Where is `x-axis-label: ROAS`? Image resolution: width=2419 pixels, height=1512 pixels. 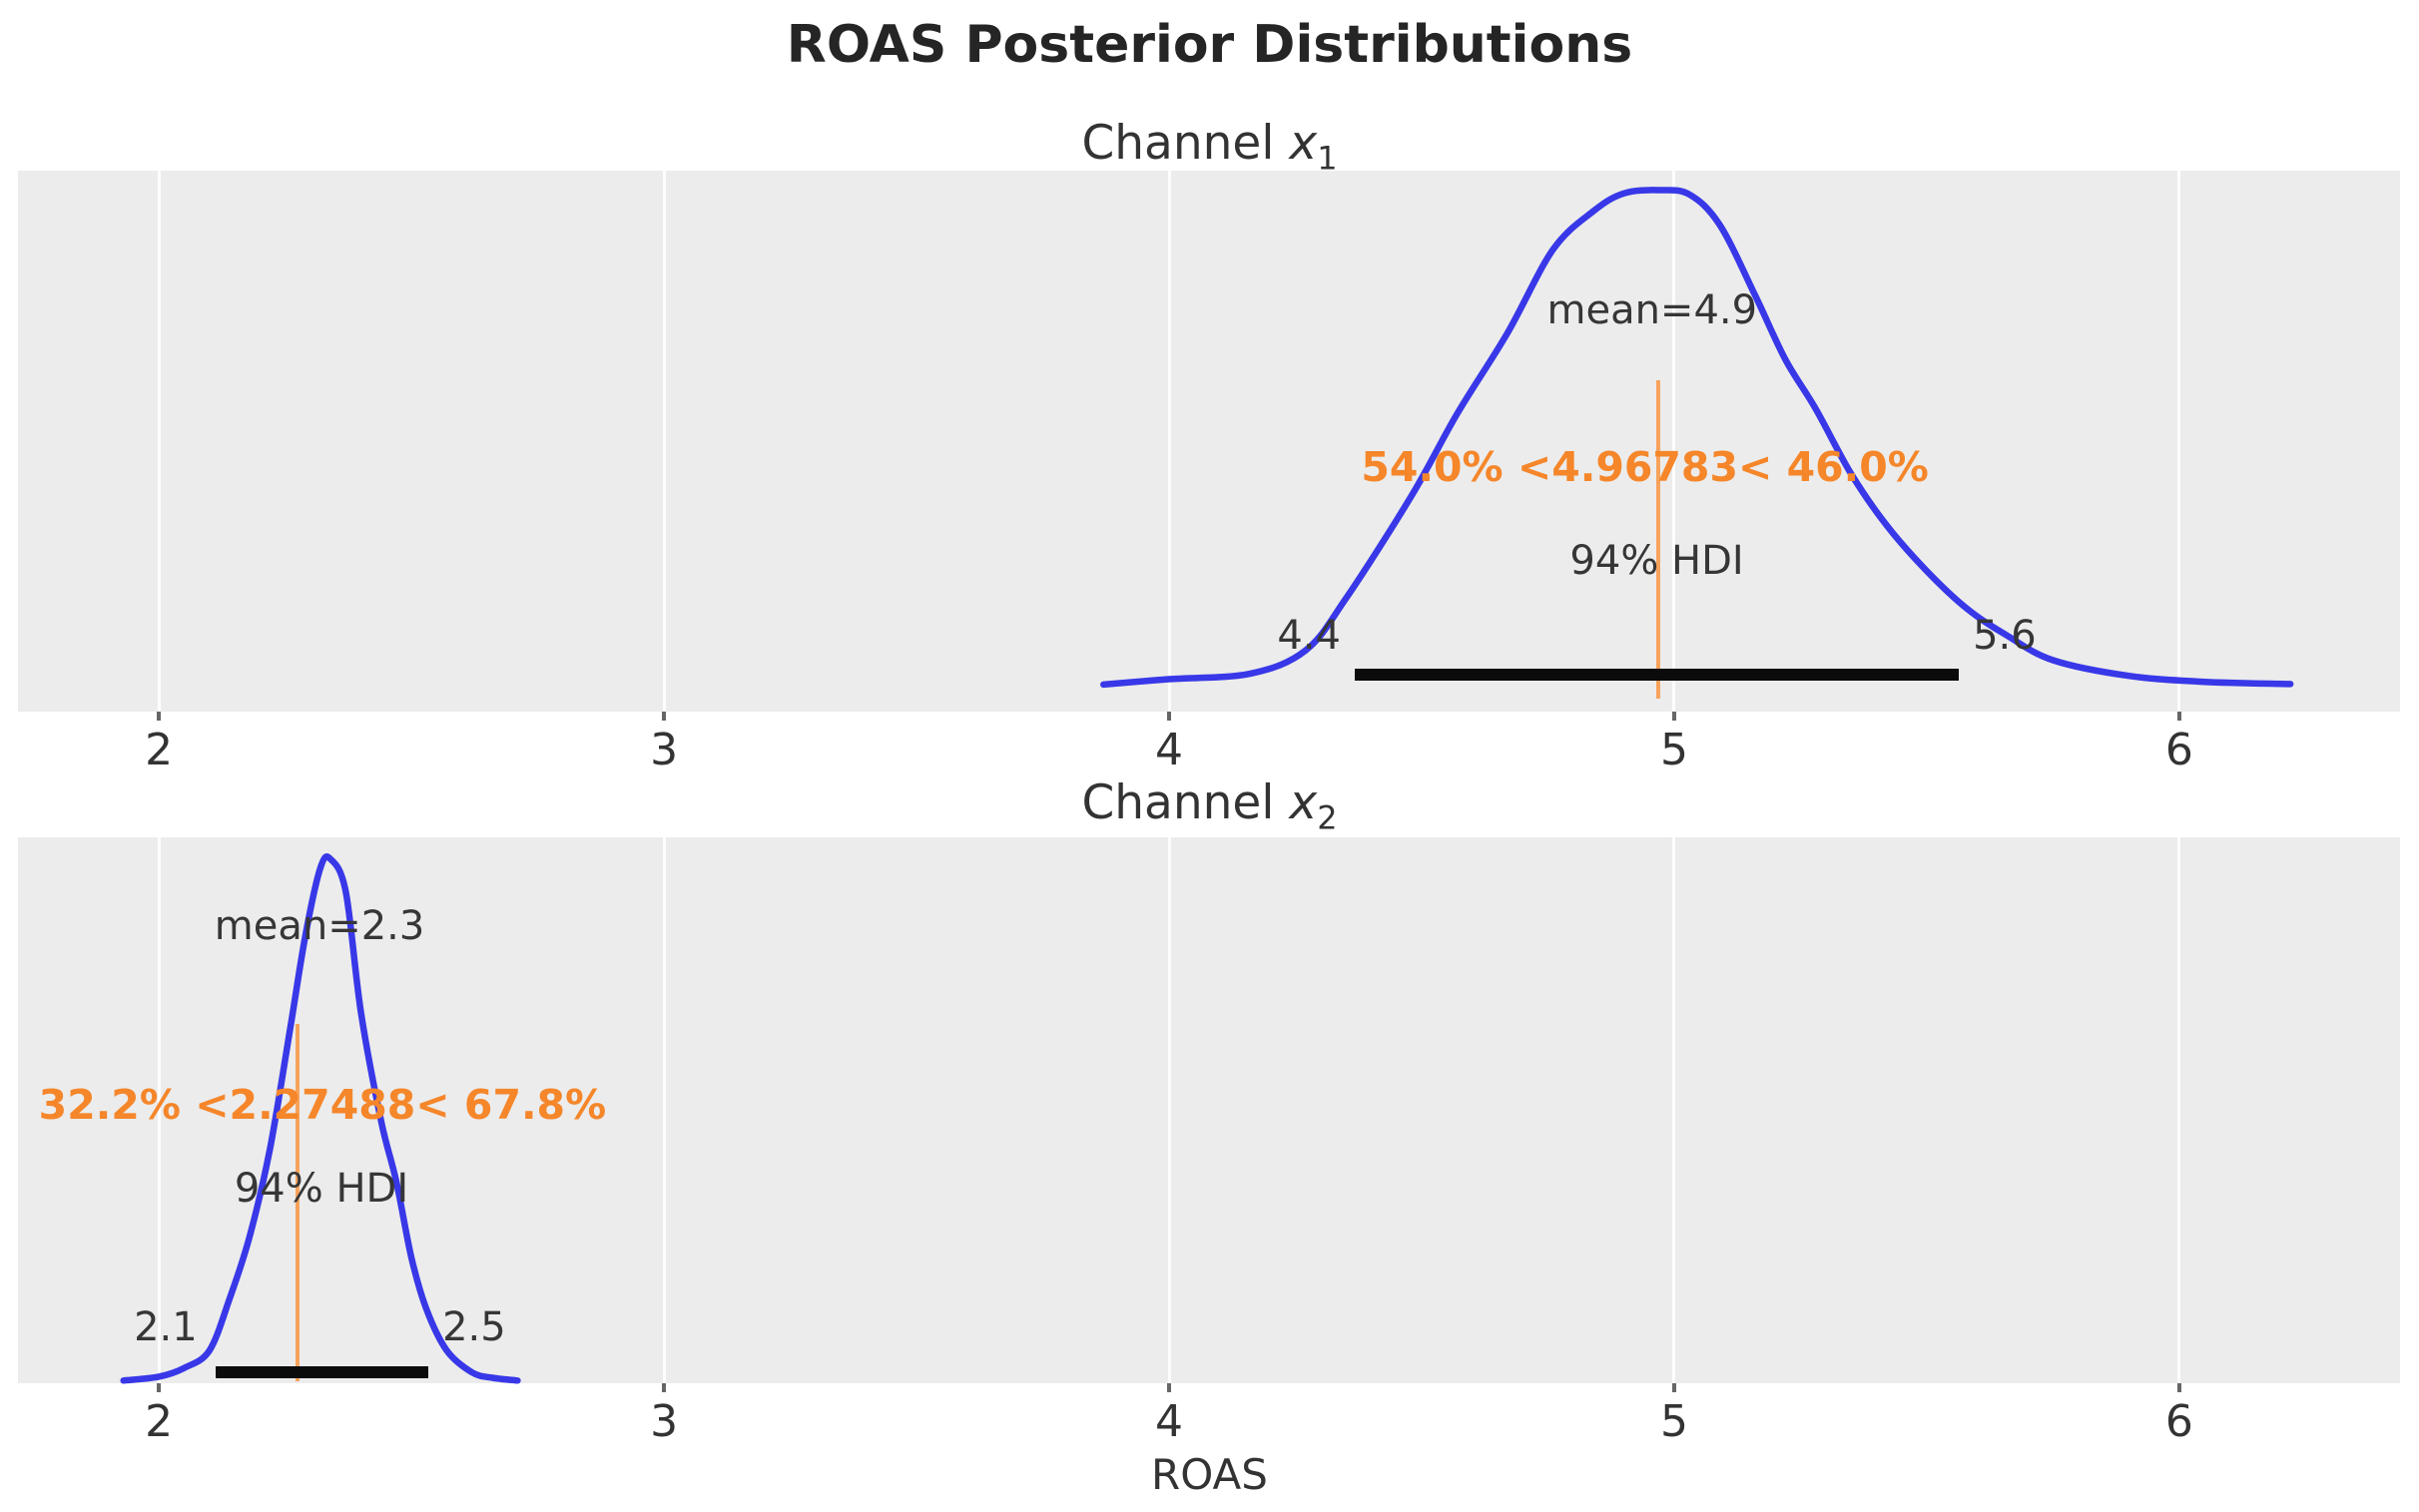 x-axis-label: ROAS is located at coordinates (1209, 1474).